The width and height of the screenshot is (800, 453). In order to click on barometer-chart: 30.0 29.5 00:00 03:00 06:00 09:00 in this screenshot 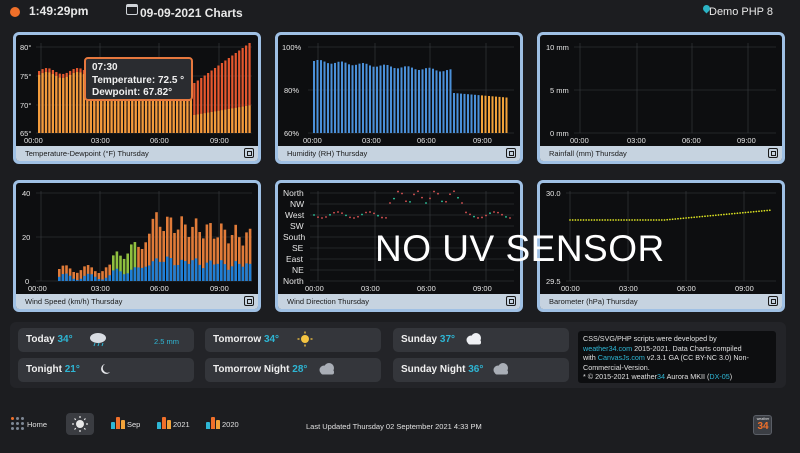, I will do `click(661, 241)`.